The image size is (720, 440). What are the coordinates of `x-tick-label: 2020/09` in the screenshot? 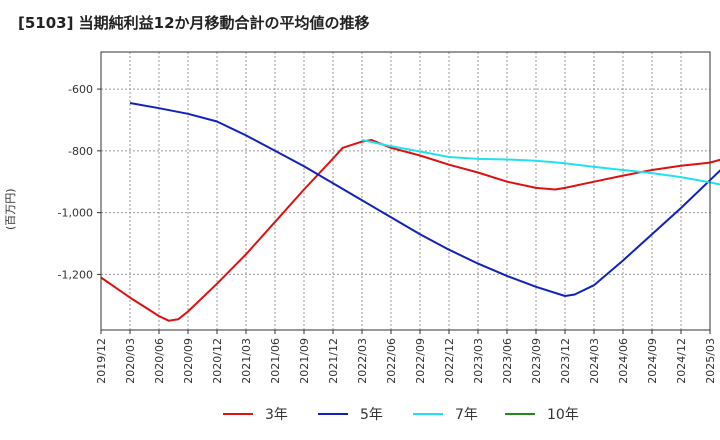 It's located at (188, 361).